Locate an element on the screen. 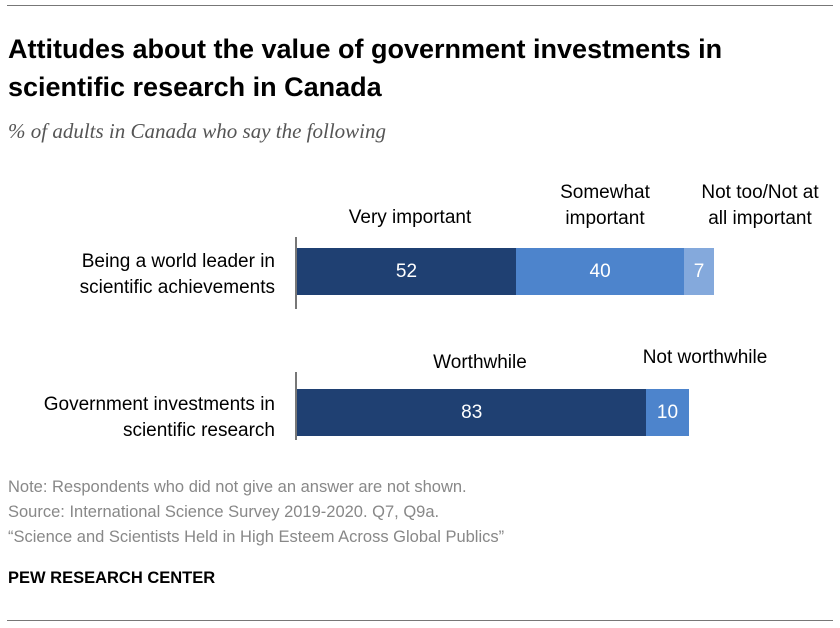 The height and width of the screenshot is (628, 840). data-label: 83 is located at coordinates (472, 412).